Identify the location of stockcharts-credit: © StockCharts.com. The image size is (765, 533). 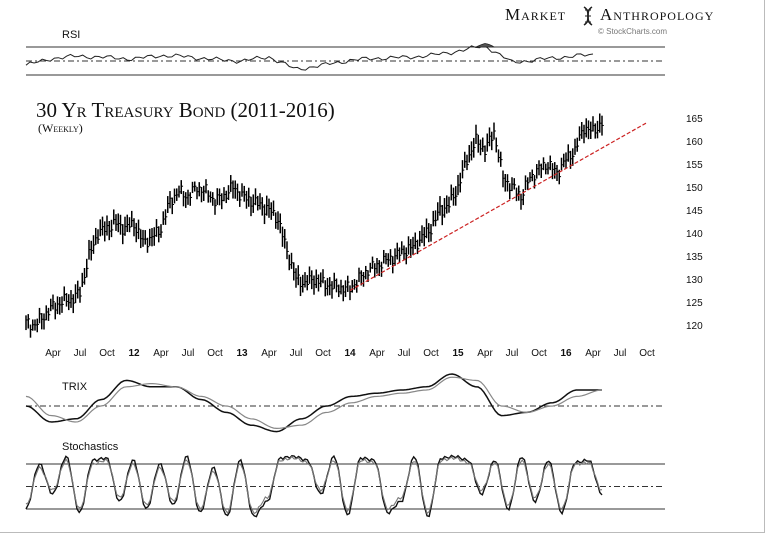
(633, 31).